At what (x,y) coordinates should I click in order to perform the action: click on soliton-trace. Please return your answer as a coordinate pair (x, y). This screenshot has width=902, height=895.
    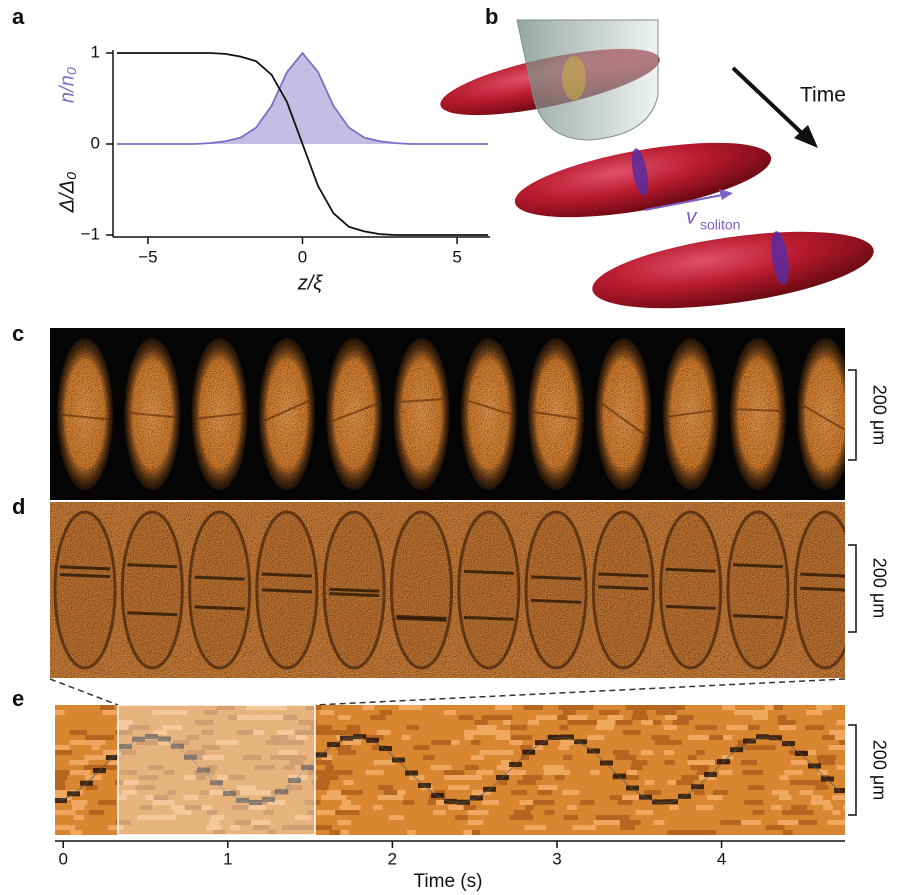
    Looking at the image, I should click on (190, 757).